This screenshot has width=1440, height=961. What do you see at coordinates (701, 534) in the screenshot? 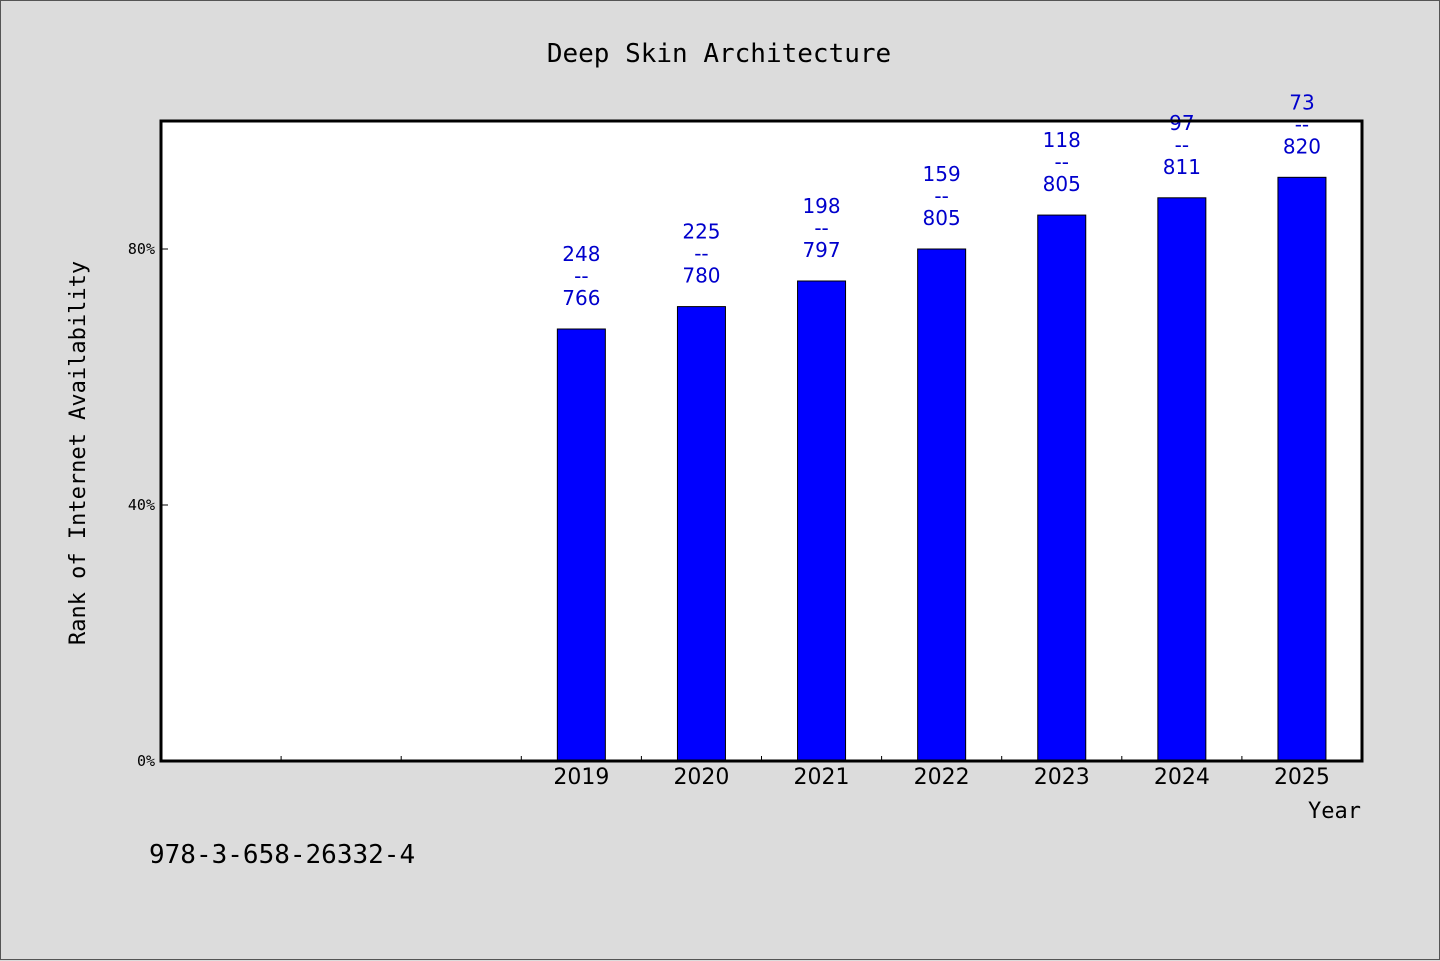
I see `bar-2020` at bounding box center [701, 534].